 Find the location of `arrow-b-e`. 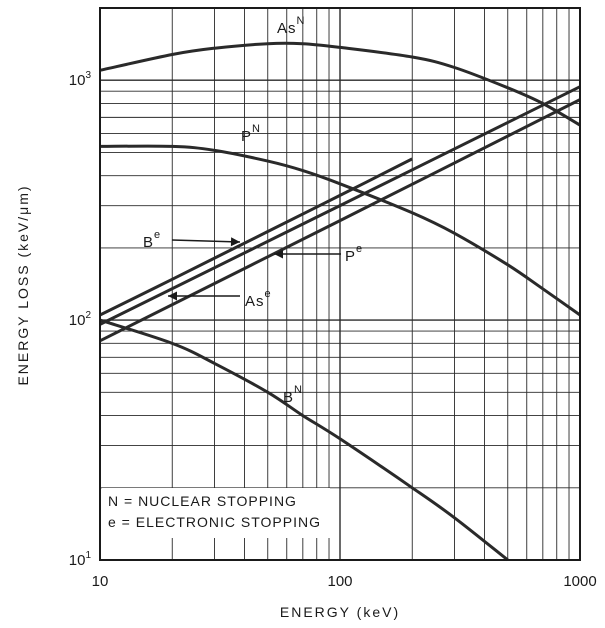

arrow-b-e is located at coordinates (206, 242).